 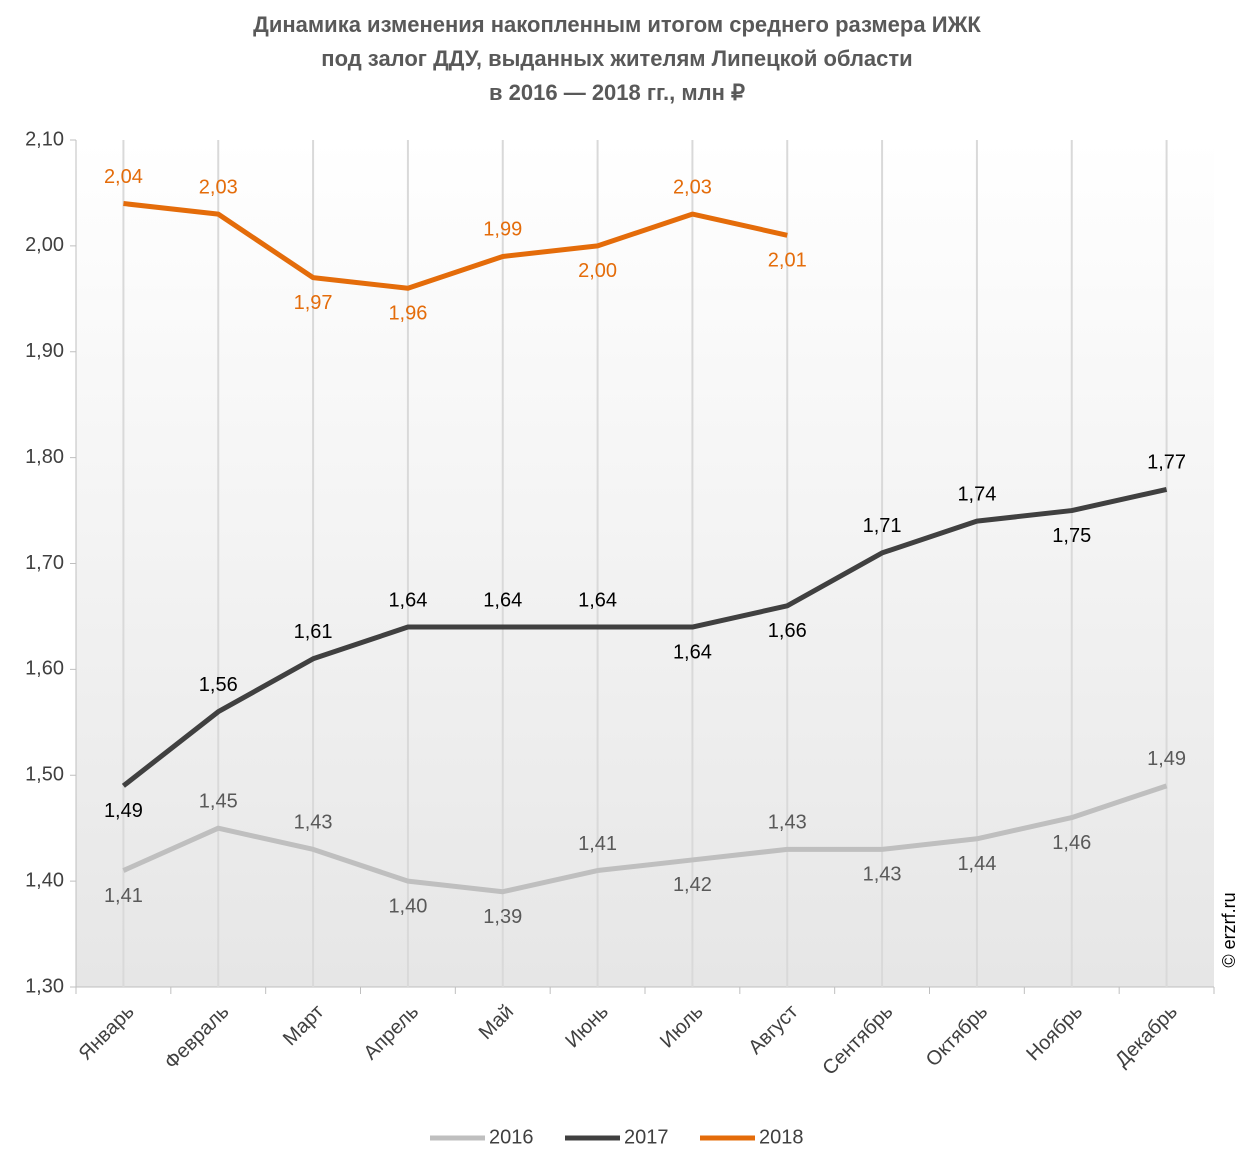 I want to click on y-tick-label: 1,70, so click(x=44, y=563).